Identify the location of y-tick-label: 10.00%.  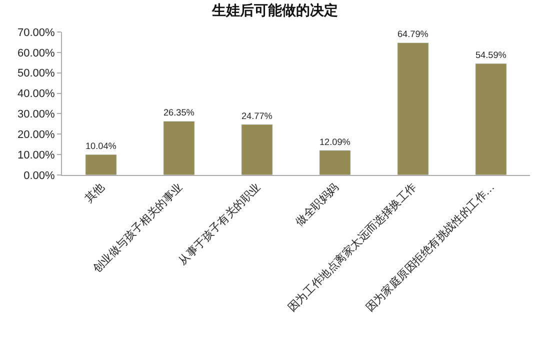
(36, 155).